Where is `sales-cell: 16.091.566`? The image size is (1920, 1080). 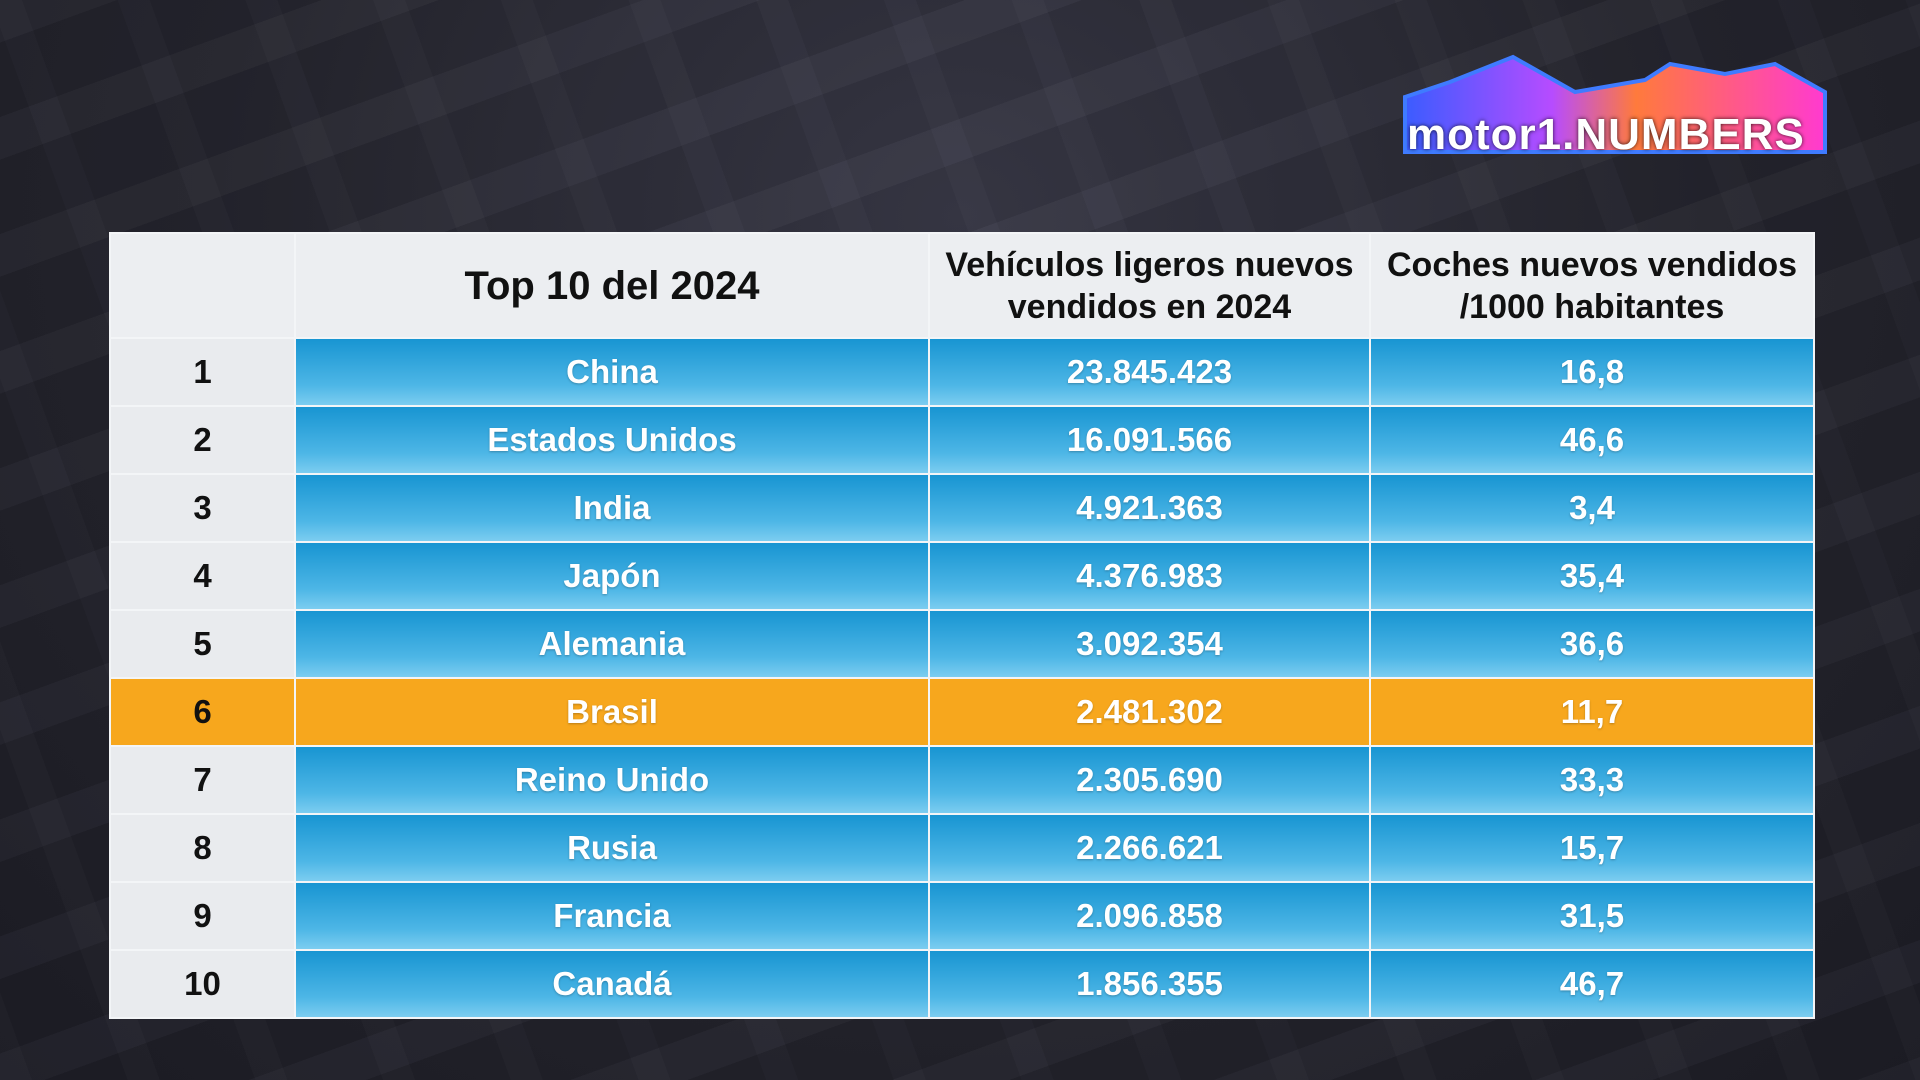 sales-cell: 16.091.566 is located at coordinates (1149, 440).